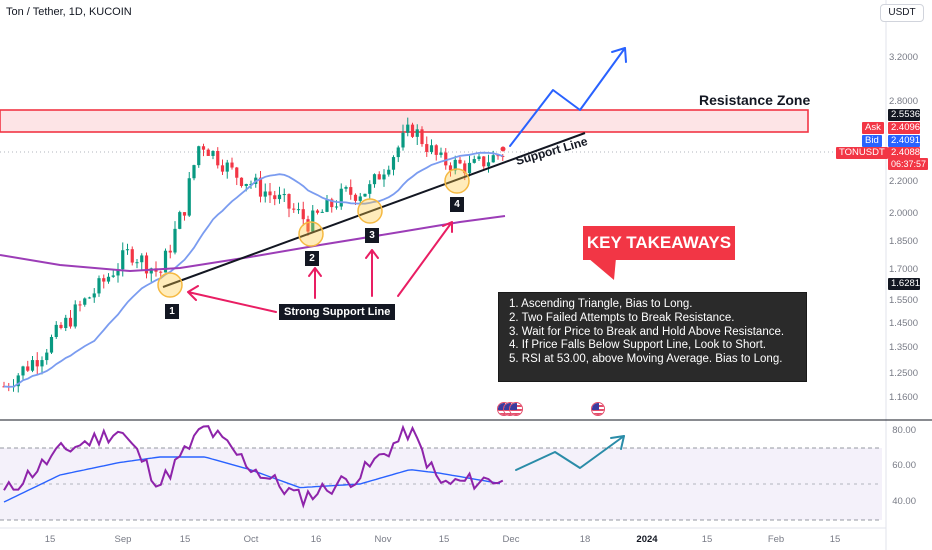 The height and width of the screenshot is (550, 932). What do you see at coordinates (904, 153) in the screenshot?
I see `last-price-tag: 2.4088` at bounding box center [904, 153].